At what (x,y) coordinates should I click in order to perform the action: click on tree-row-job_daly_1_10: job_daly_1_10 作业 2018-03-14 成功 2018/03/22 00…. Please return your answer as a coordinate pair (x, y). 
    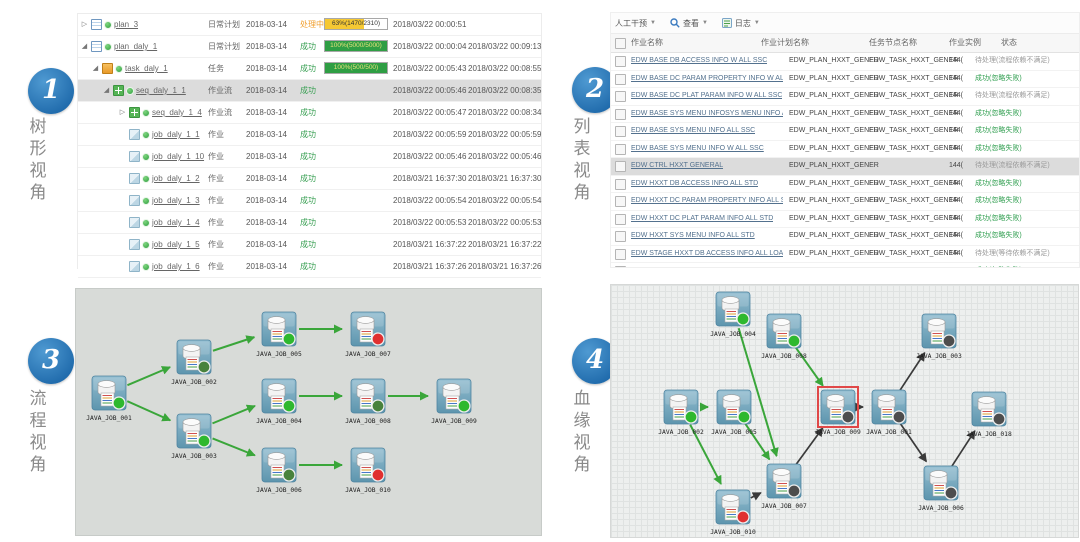
    Looking at the image, I should click on (309, 157).